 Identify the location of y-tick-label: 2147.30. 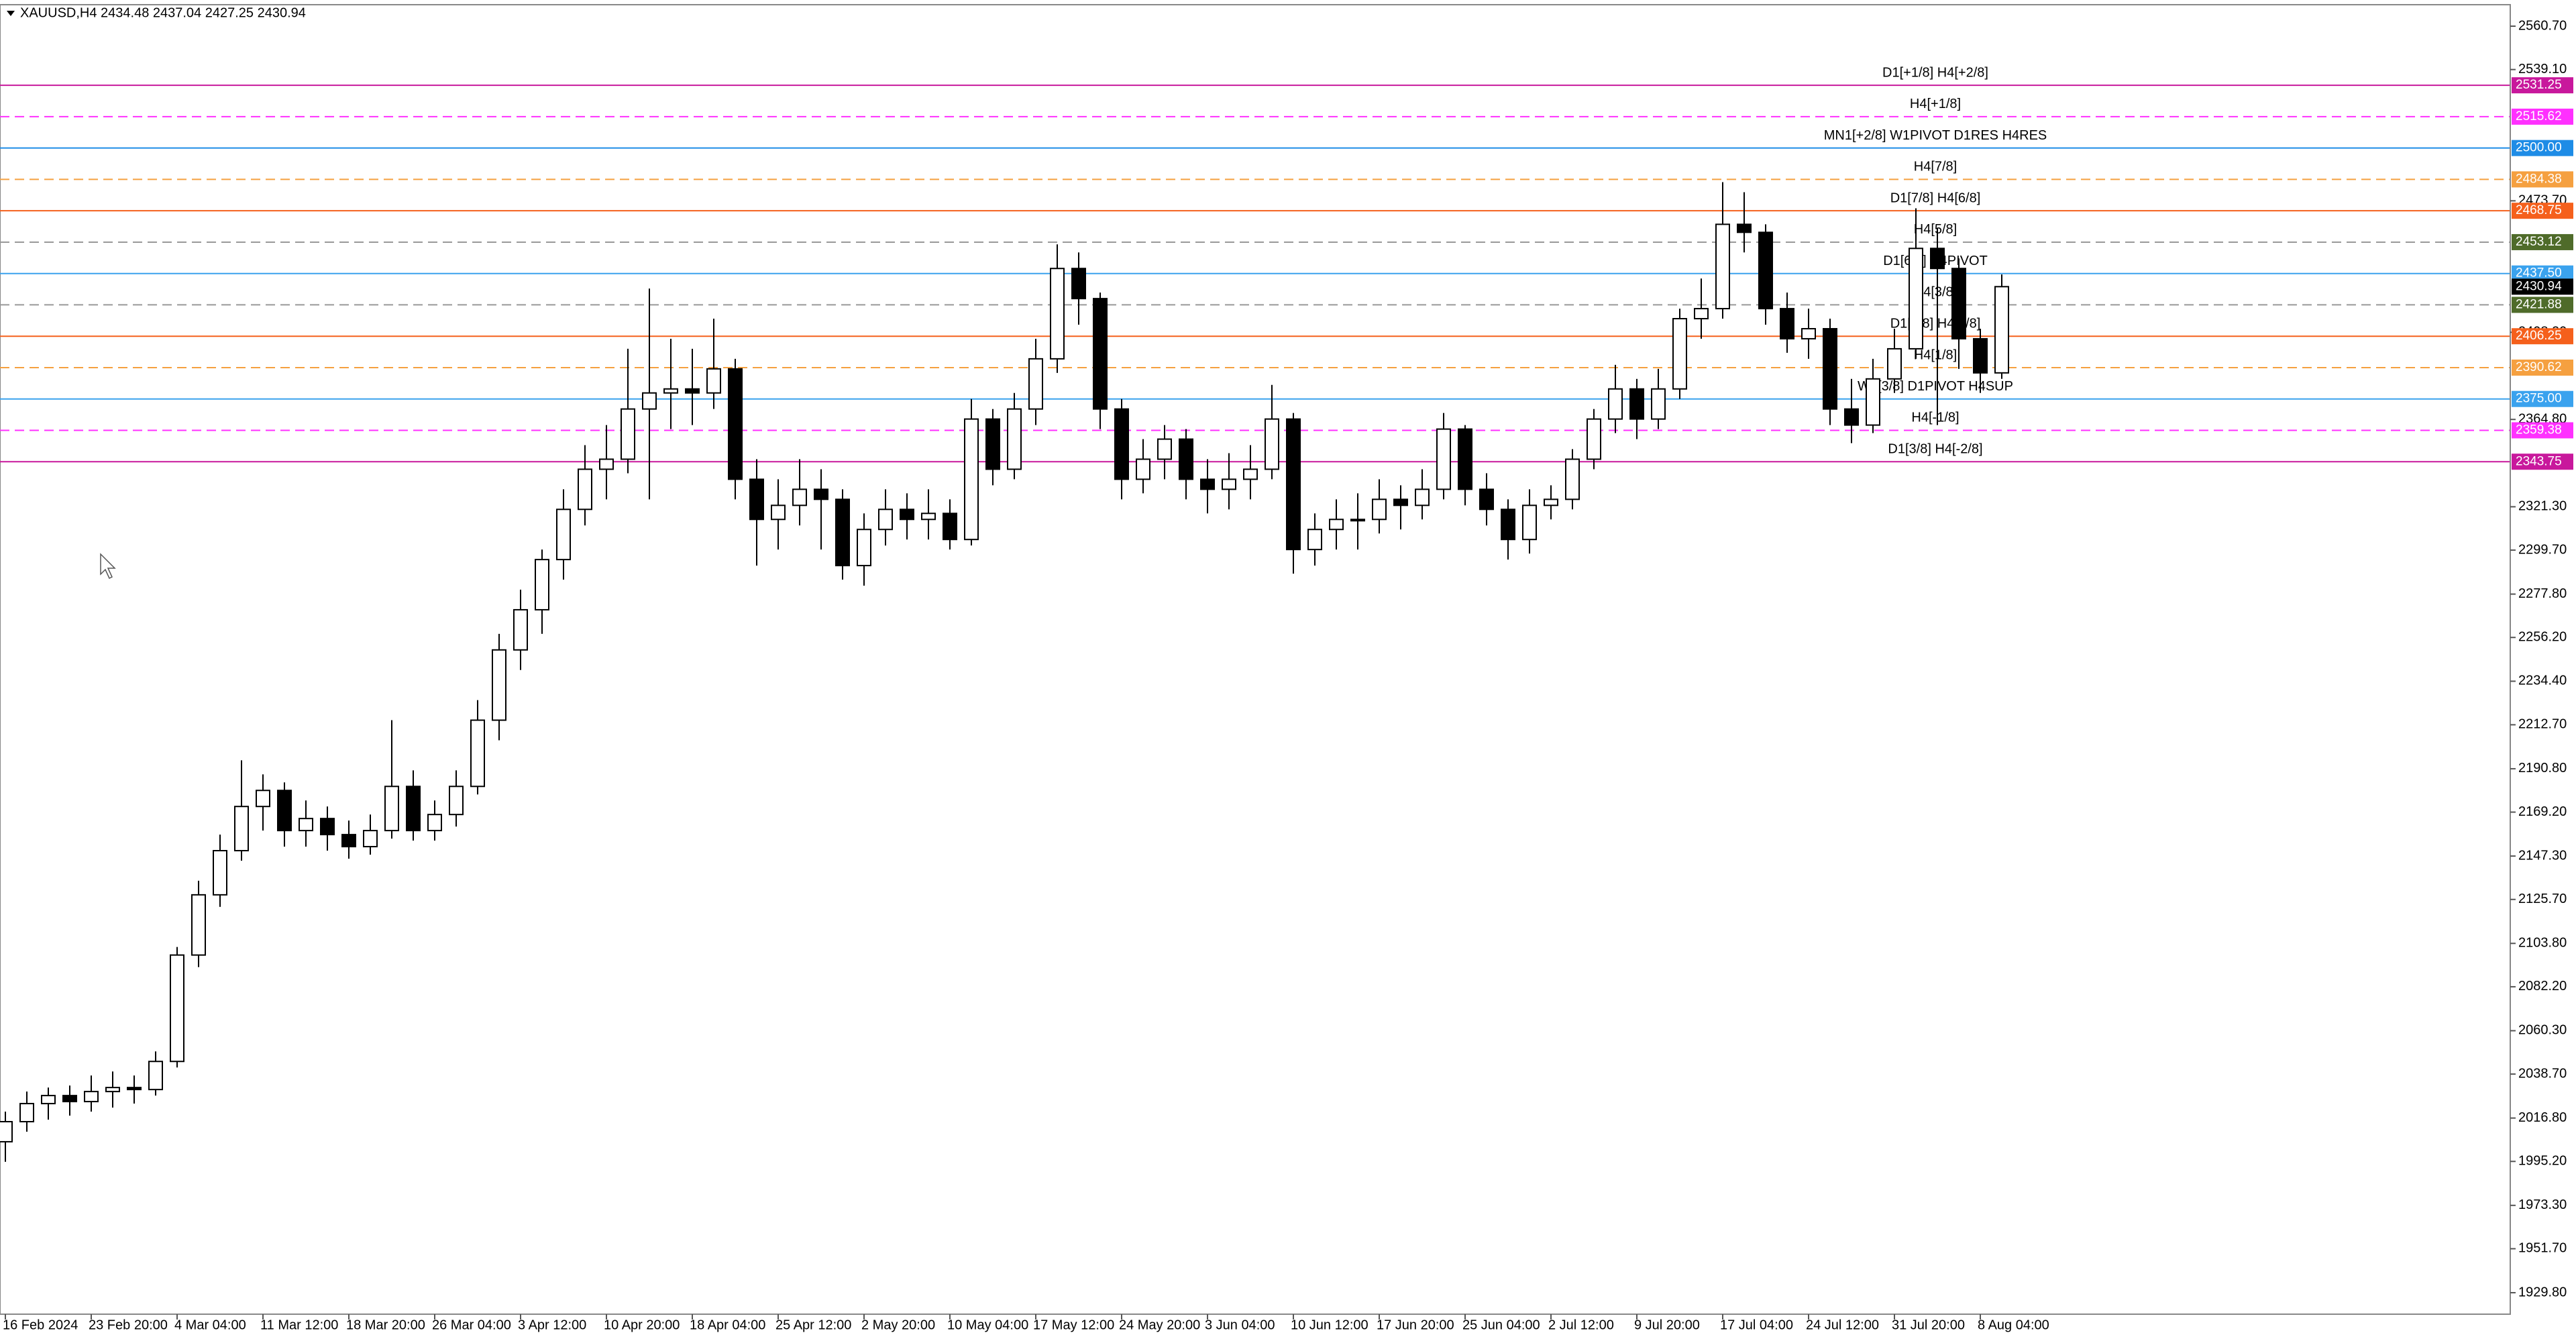
(2542, 855).